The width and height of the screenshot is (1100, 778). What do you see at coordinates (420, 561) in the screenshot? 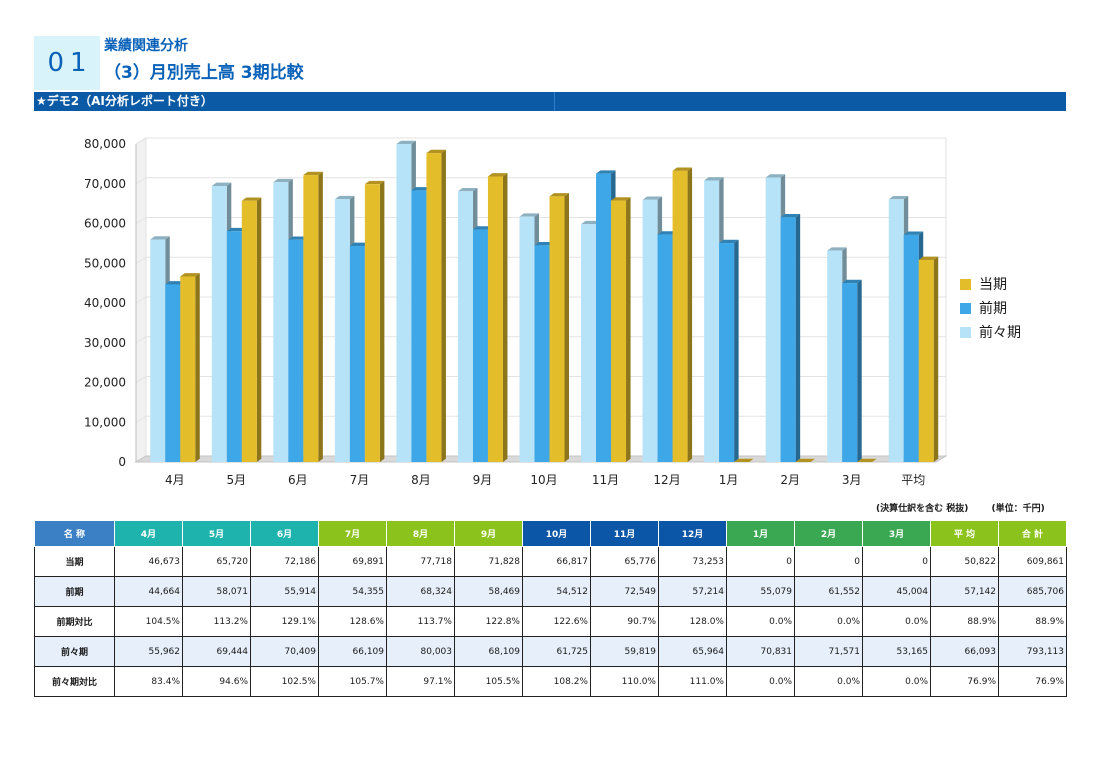
I see `table-cell: 77,718` at bounding box center [420, 561].